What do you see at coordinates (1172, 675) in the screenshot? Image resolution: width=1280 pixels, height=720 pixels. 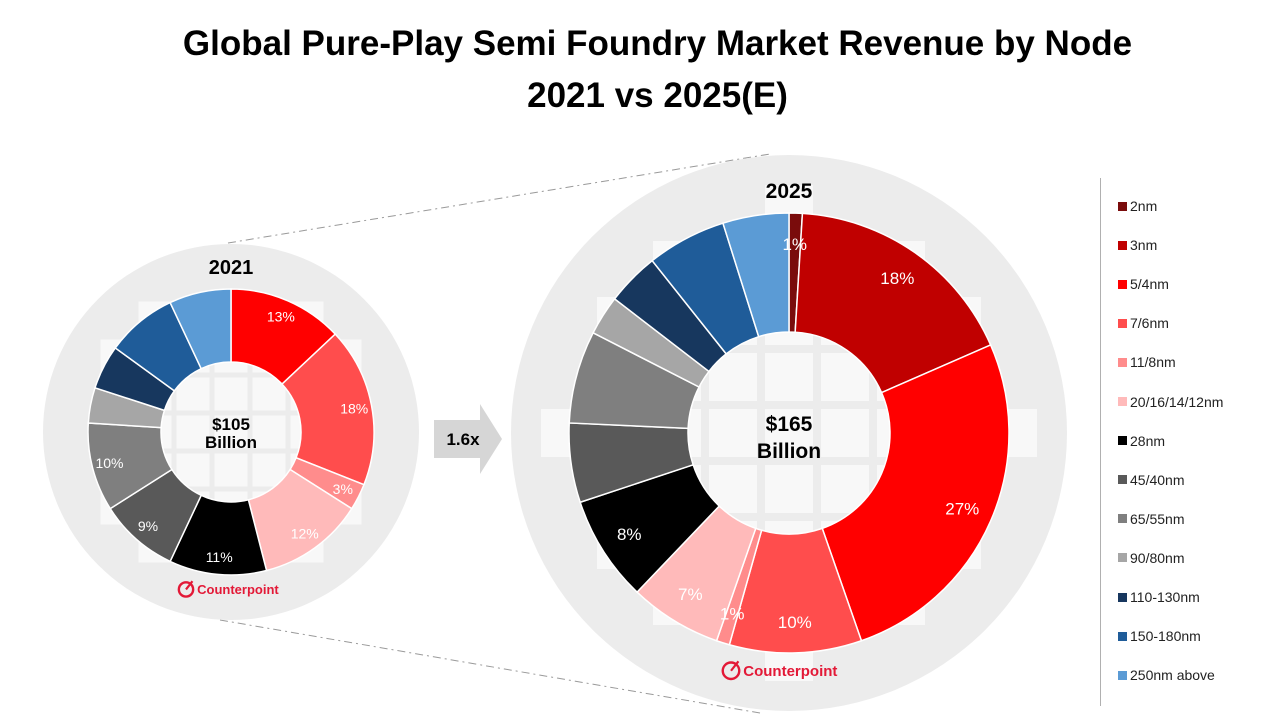 I see `legend-label: 250nm above` at bounding box center [1172, 675].